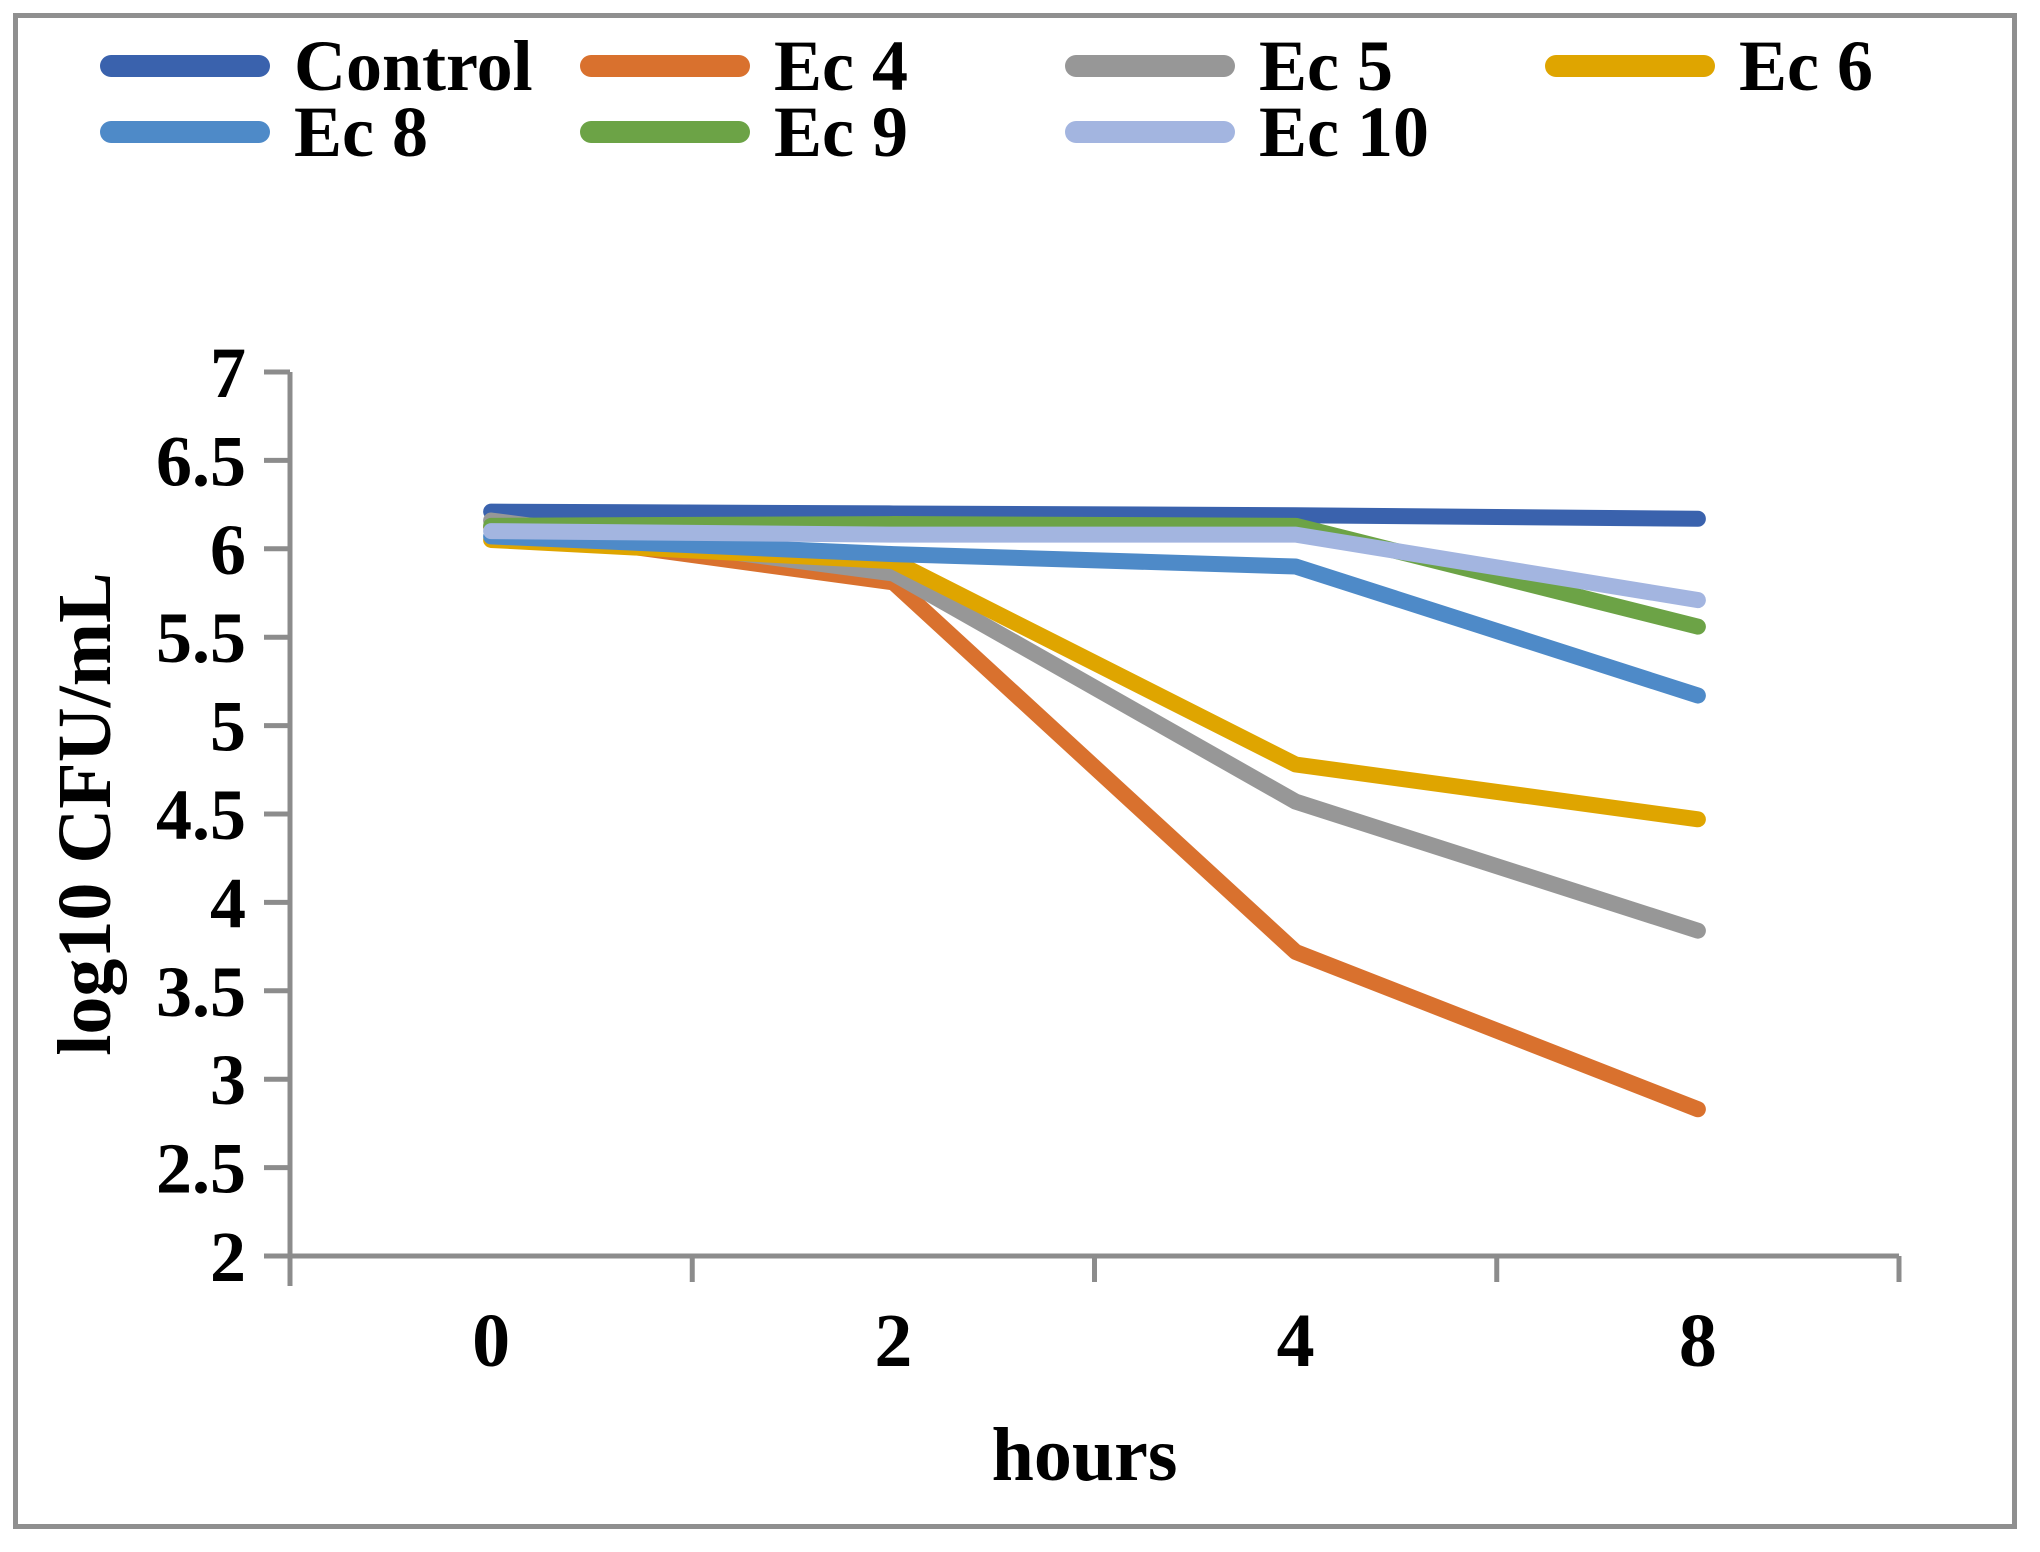 The width and height of the screenshot is (2040, 1552). What do you see at coordinates (201, 1169) in the screenshot?
I see `y-axis-tick-label: 2.5` at bounding box center [201, 1169].